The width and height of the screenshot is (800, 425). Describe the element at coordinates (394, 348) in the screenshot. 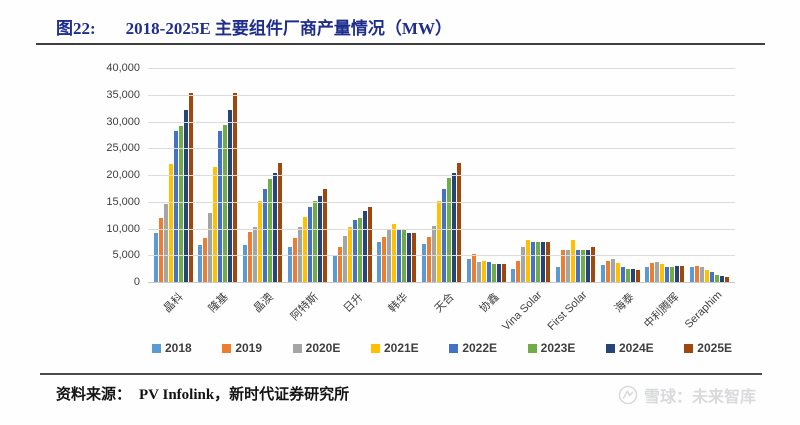

I see `legend-item-2021E: 2021E` at that location.